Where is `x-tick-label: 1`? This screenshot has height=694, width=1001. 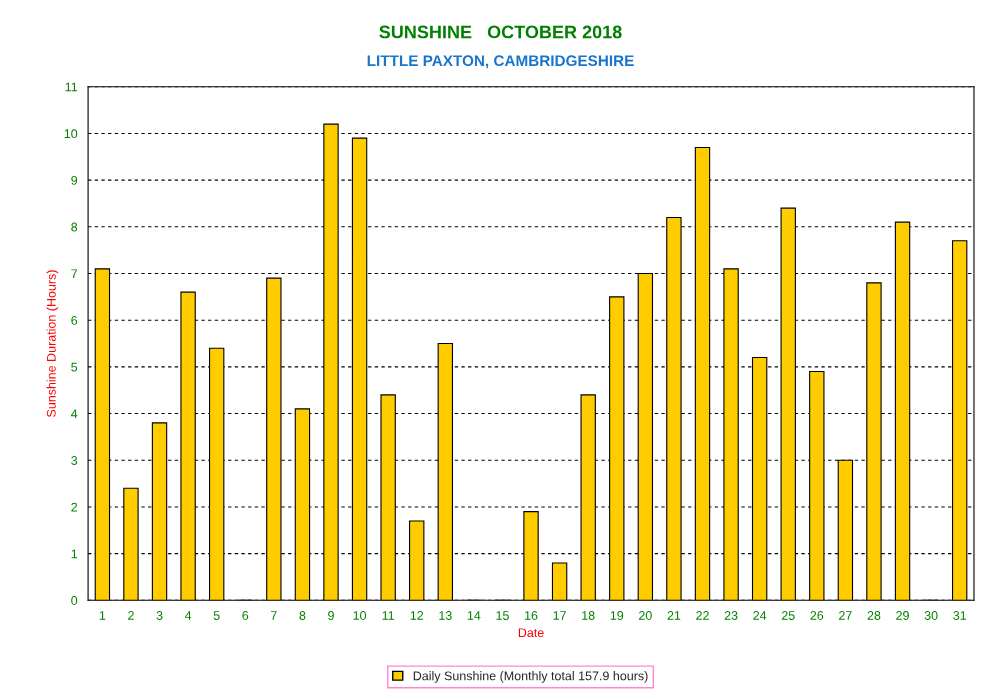
x-tick-label: 1 is located at coordinates (102, 615).